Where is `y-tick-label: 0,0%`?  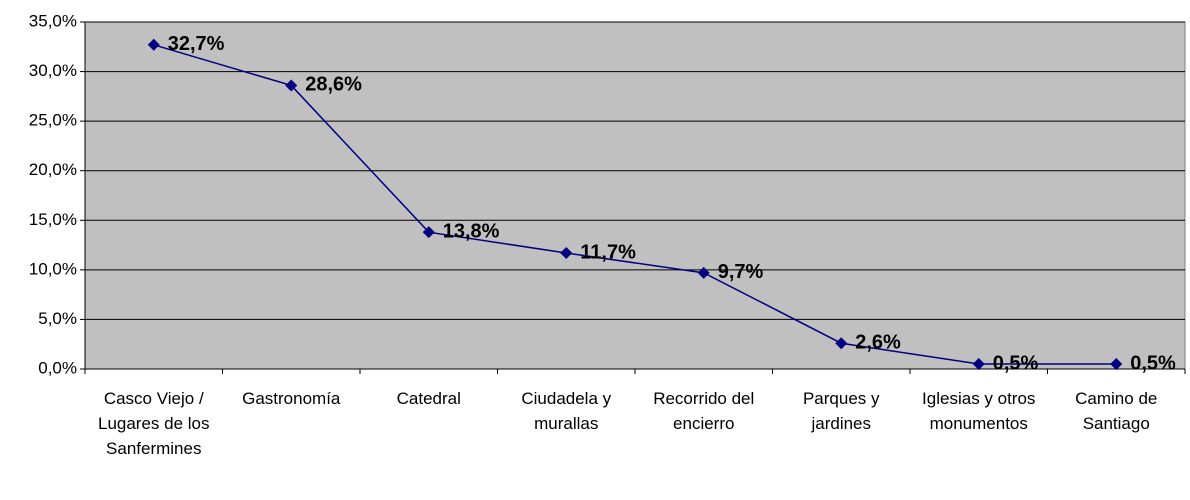 y-tick-label: 0,0% is located at coordinates (57, 367).